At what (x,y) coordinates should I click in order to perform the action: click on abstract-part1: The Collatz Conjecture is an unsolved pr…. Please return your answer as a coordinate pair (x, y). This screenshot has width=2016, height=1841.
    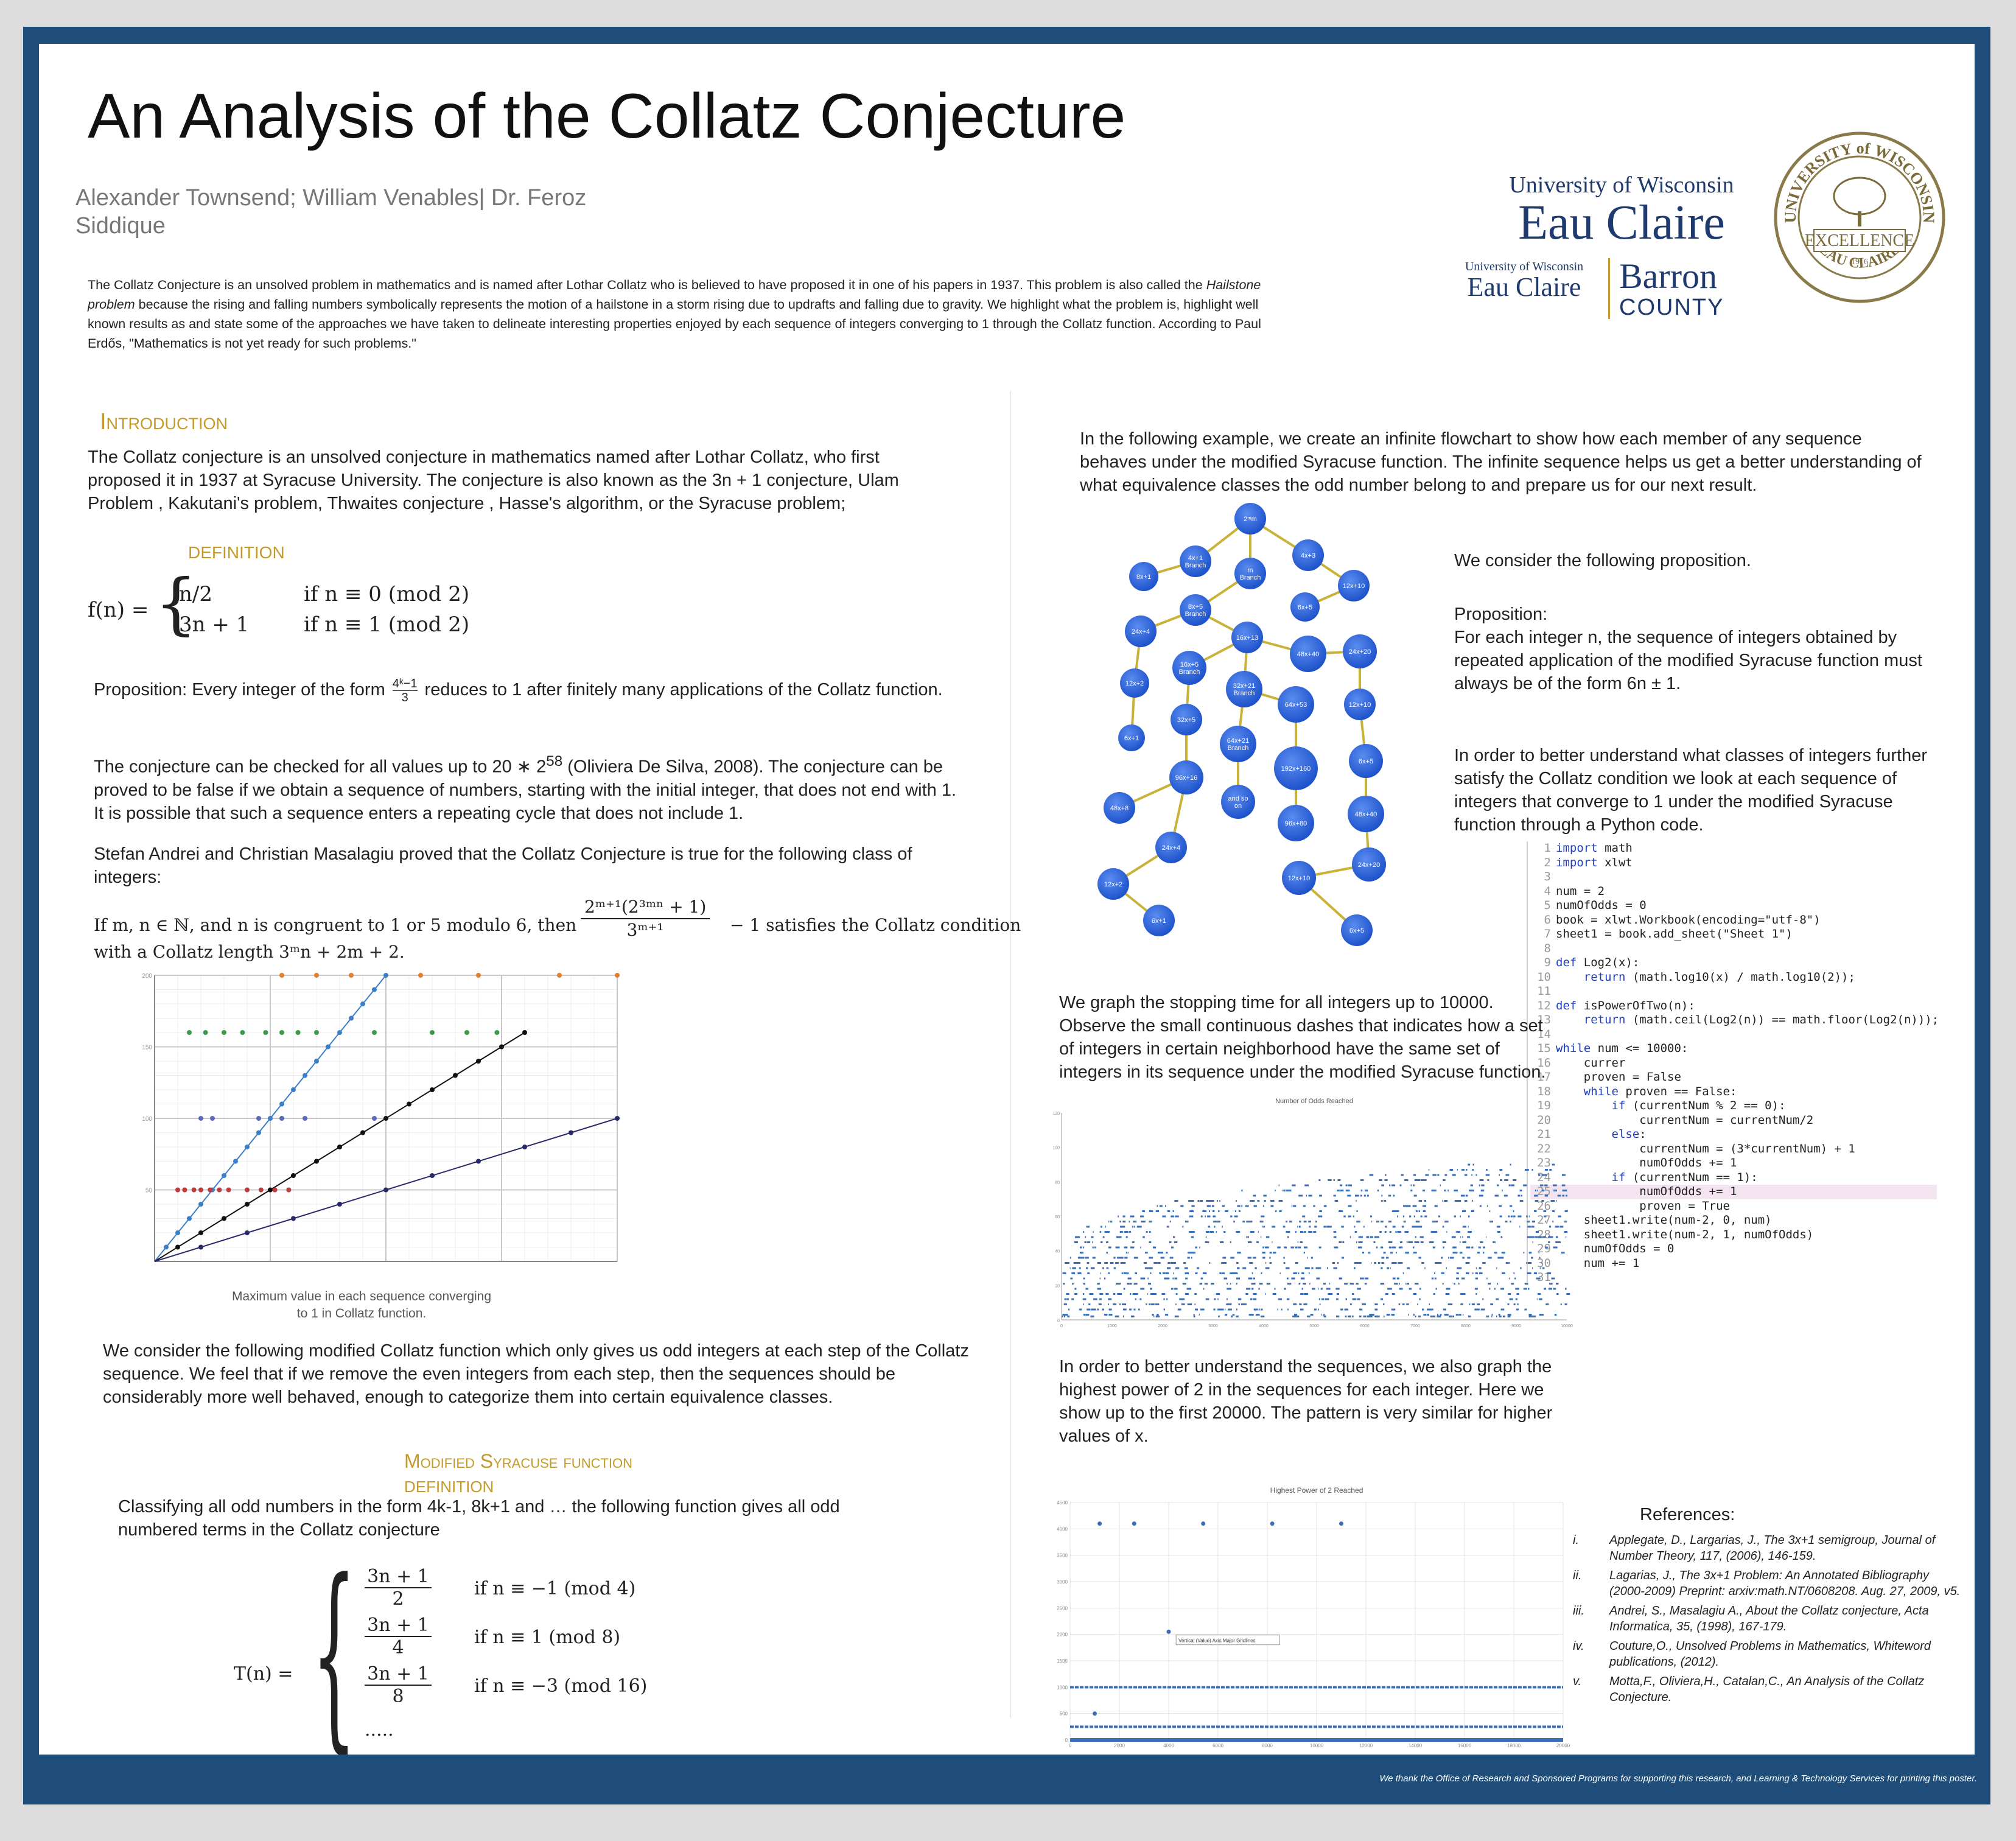
    Looking at the image, I should click on (647, 285).